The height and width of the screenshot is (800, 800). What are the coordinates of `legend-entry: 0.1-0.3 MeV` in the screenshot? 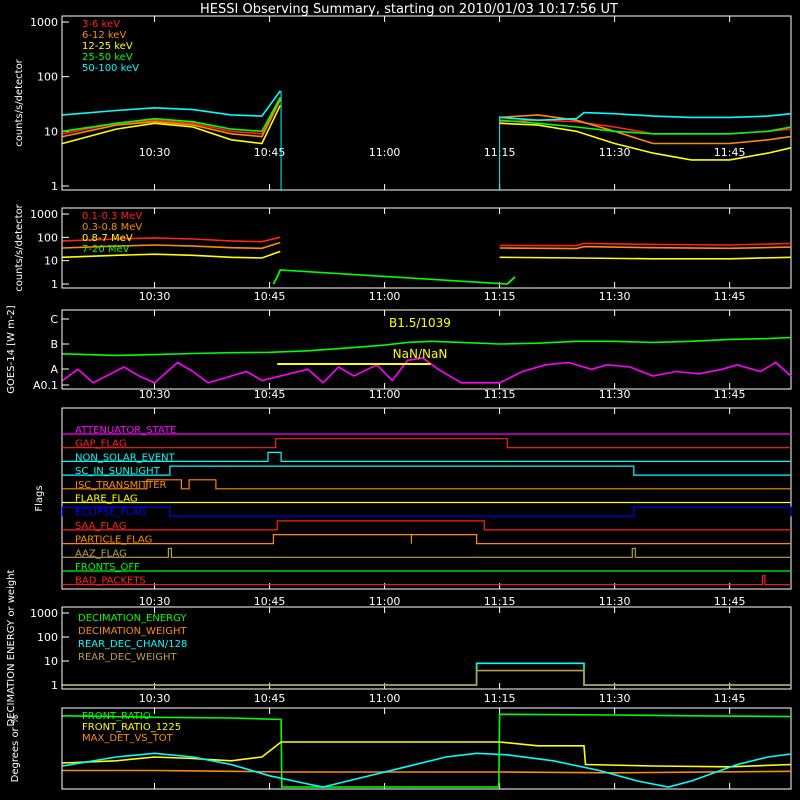 It's located at (112, 216).